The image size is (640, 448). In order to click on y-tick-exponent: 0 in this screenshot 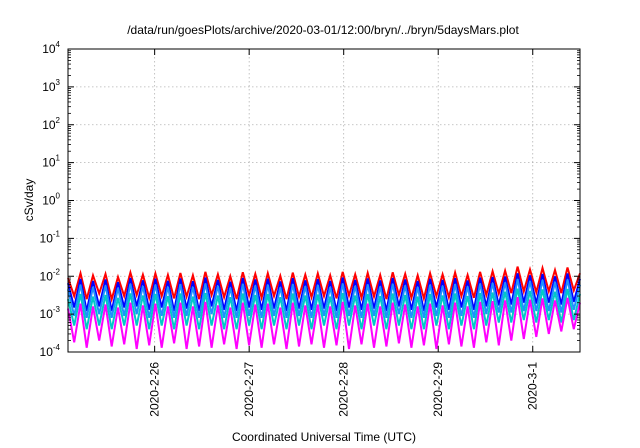, I will do `click(58, 196)`.